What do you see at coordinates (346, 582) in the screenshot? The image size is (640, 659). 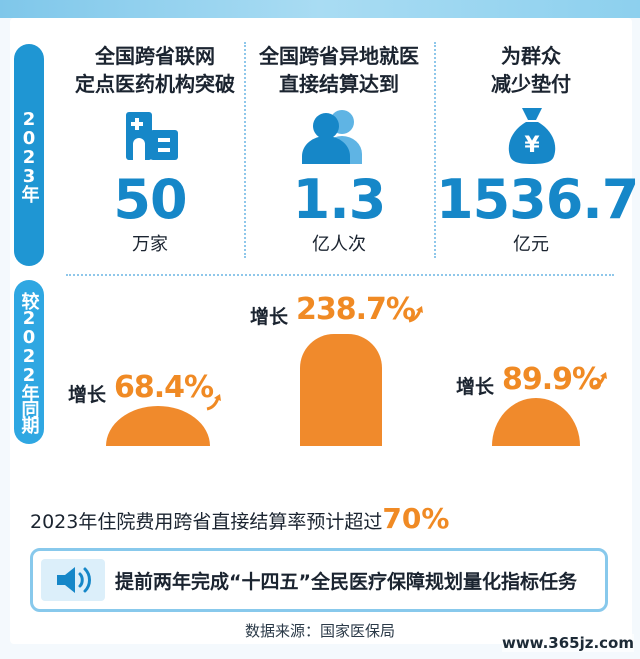 I see `banner-text: 提前两年完成“十四五”全民医疗保障规划量化指标任务` at bounding box center [346, 582].